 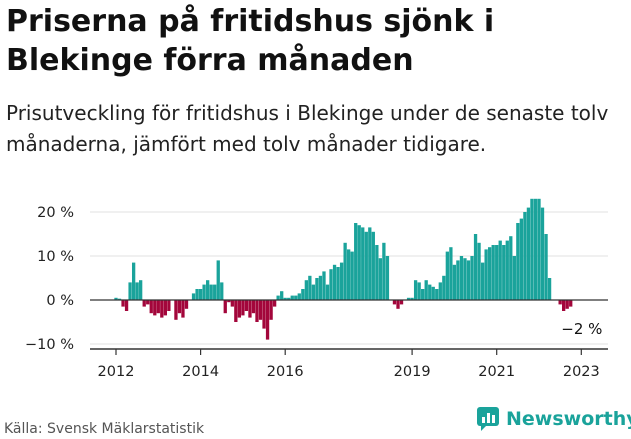 What do you see at coordinates (104, 429) in the screenshot?
I see `source-note: Källa: Svensk Mäklarstatistik` at bounding box center [104, 429].